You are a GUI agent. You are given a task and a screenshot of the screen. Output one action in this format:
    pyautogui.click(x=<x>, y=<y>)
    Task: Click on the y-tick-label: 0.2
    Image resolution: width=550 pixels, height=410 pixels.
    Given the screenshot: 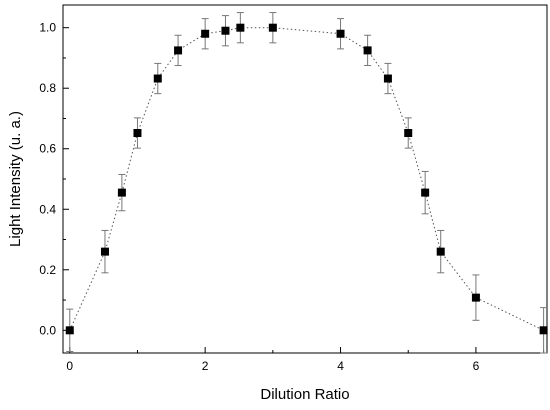 What is the action you would take?
    pyautogui.click(x=47, y=270)
    